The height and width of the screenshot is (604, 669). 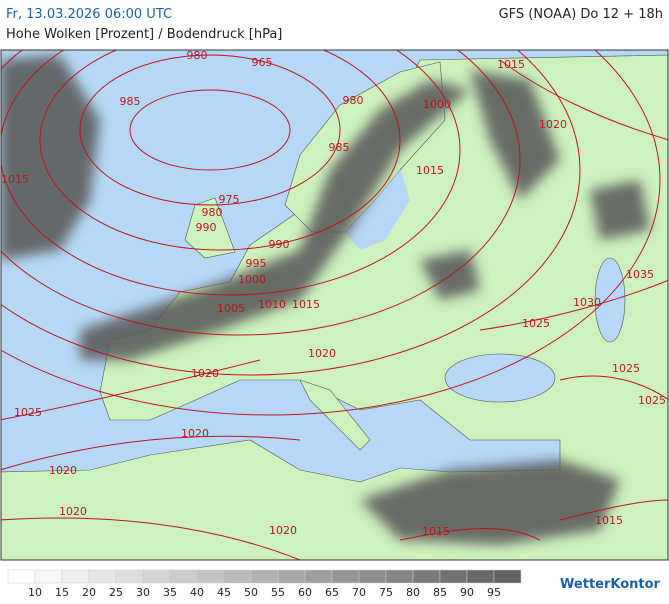 What do you see at coordinates (610, 584) in the screenshot?
I see `logo: WetterKontor` at bounding box center [610, 584].